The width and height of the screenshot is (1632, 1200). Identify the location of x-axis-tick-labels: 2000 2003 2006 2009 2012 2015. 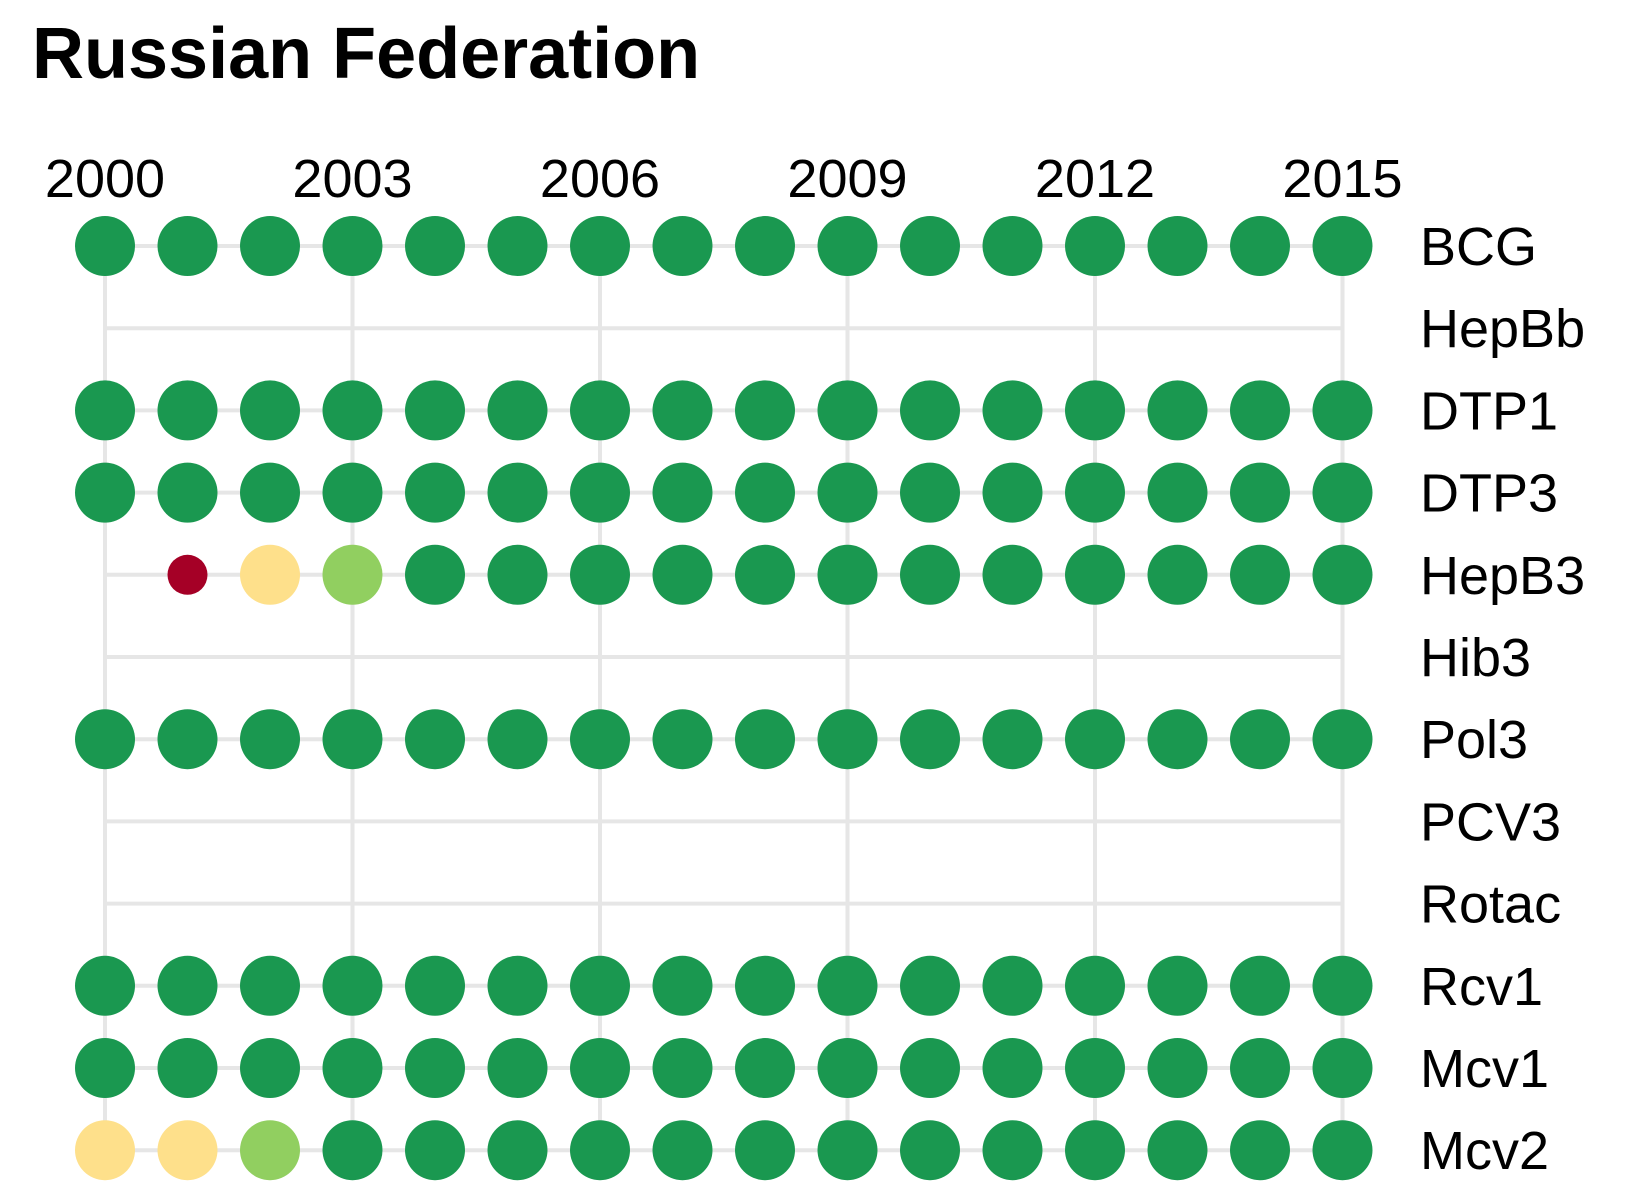
(724, 179).